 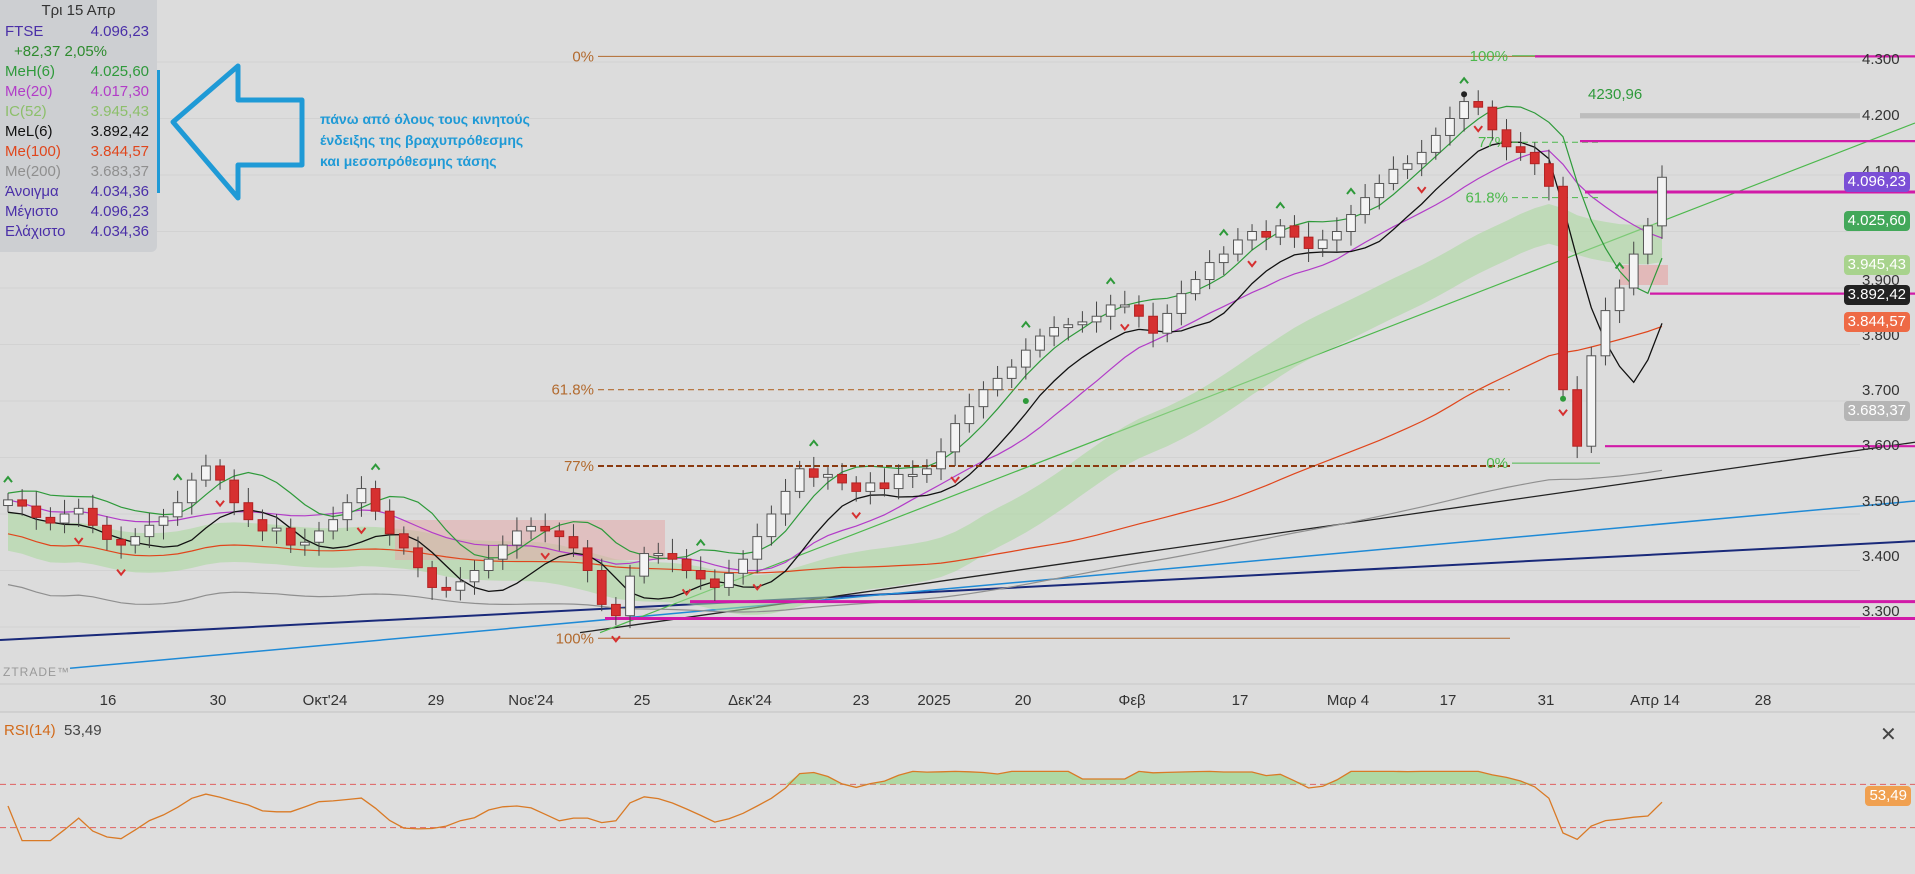 What do you see at coordinates (1881, 501) in the screenshot?
I see `price-axis-label: 3.500` at bounding box center [1881, 501].